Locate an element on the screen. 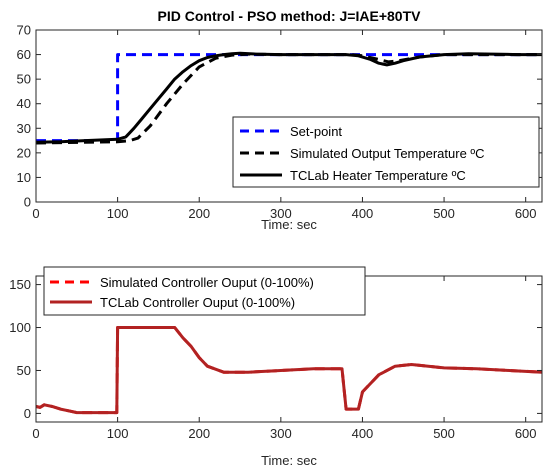  bottom-xtick-label: 200 is located at coordinates (199, 433).